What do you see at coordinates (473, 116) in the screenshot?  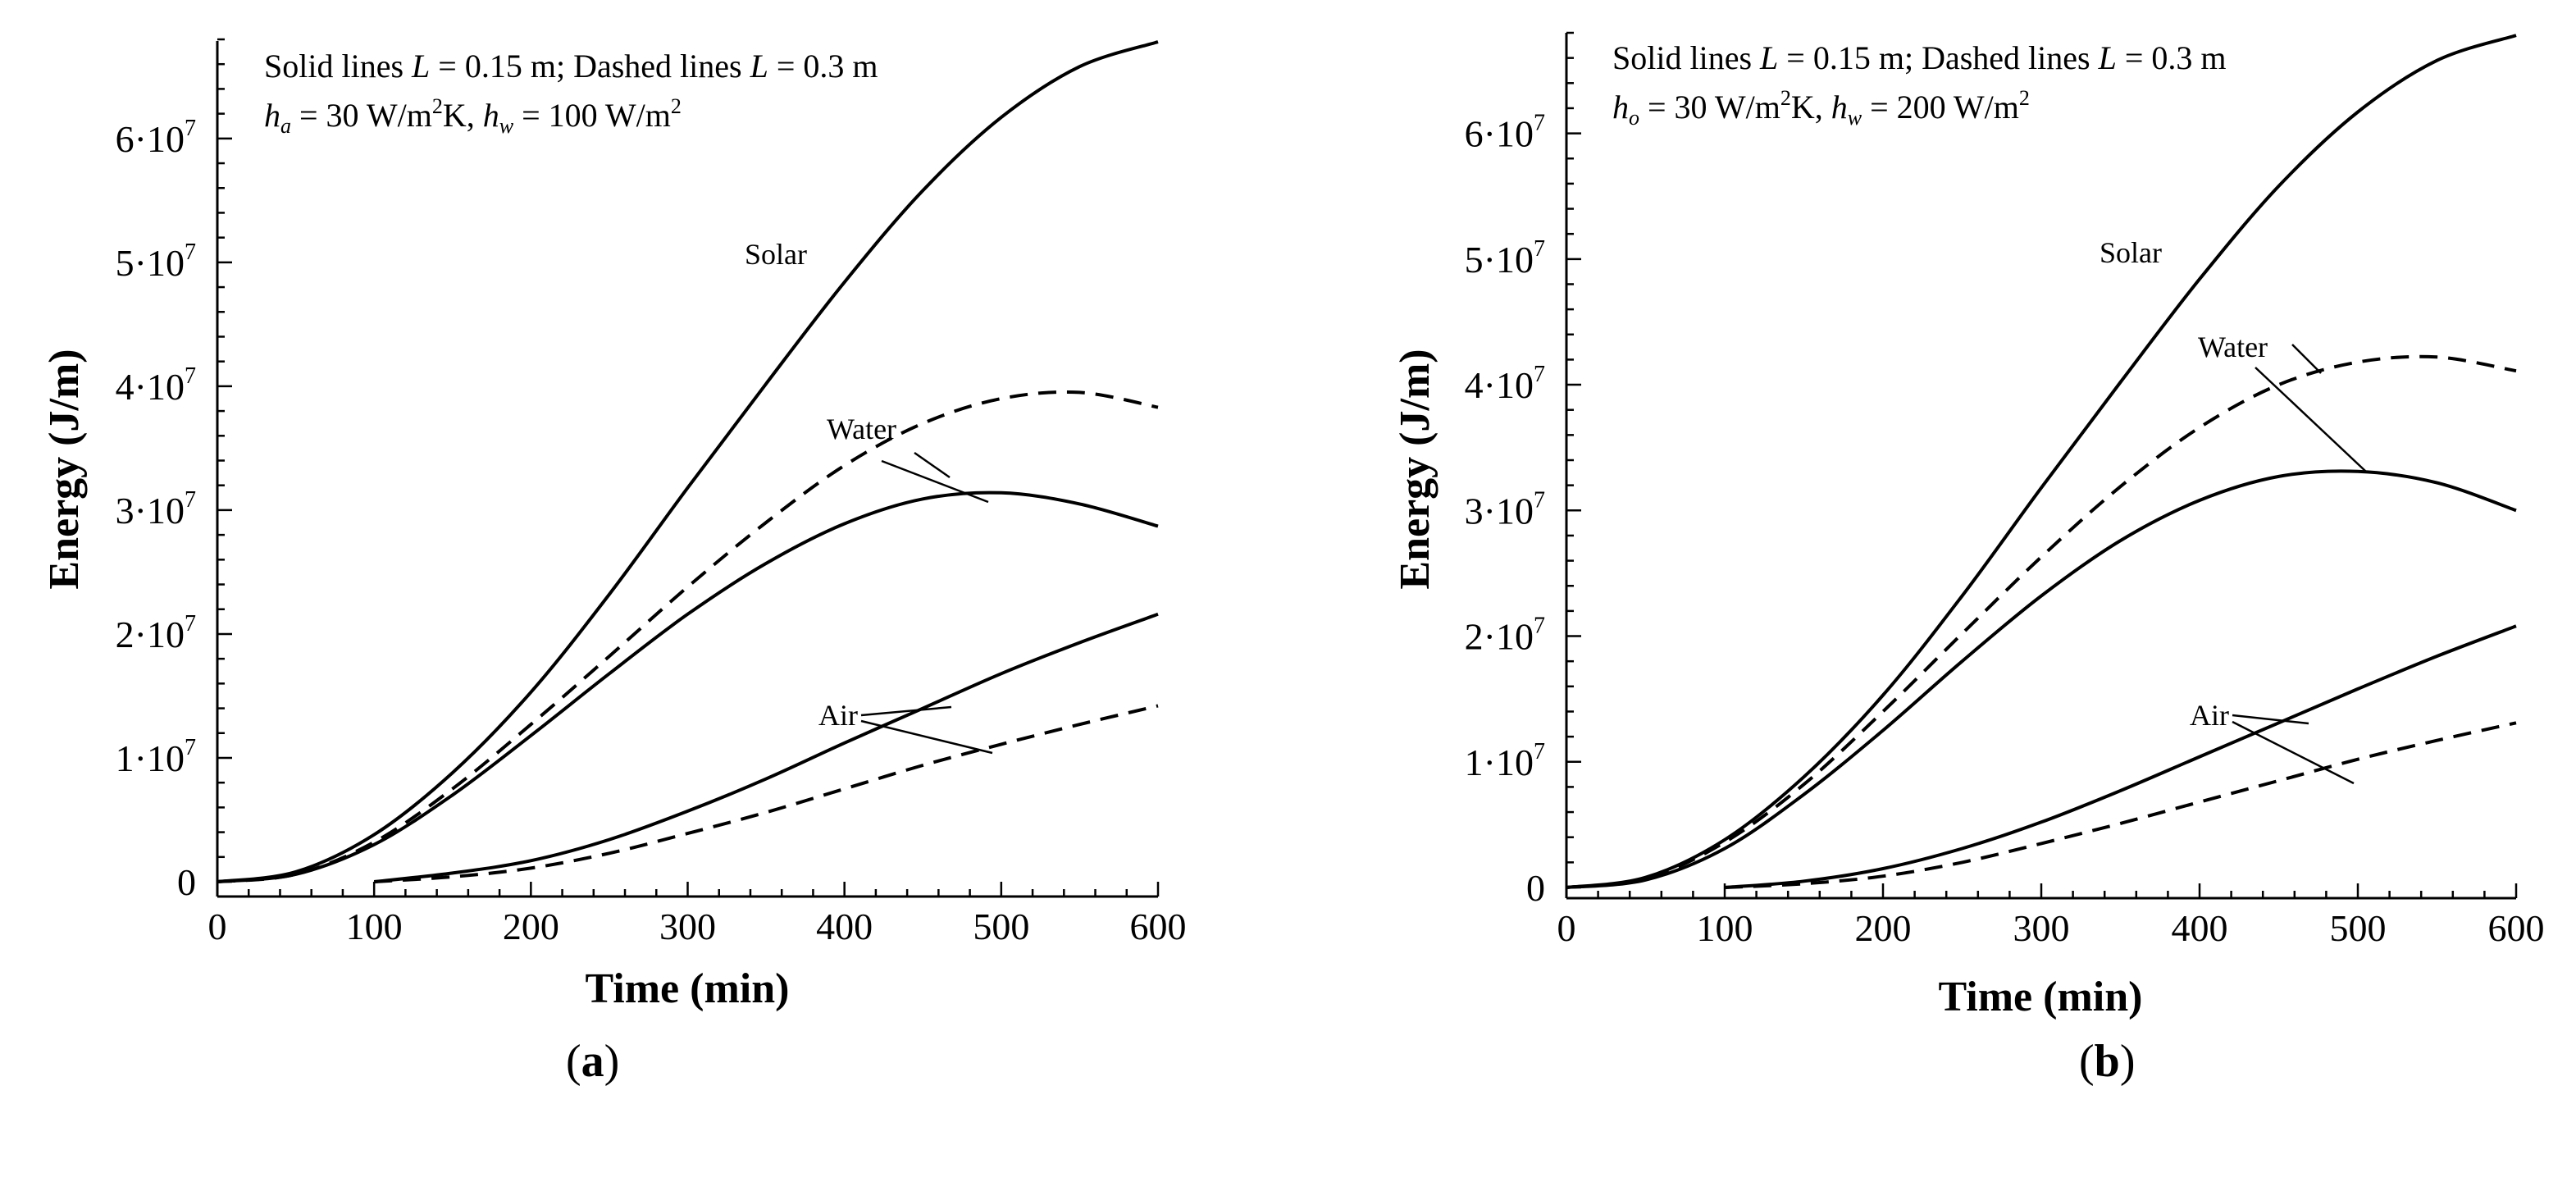 I see `legend-line-2: ha = 30 W/m2K, hw = 100 W/m2` at bounding box center [473, 116].